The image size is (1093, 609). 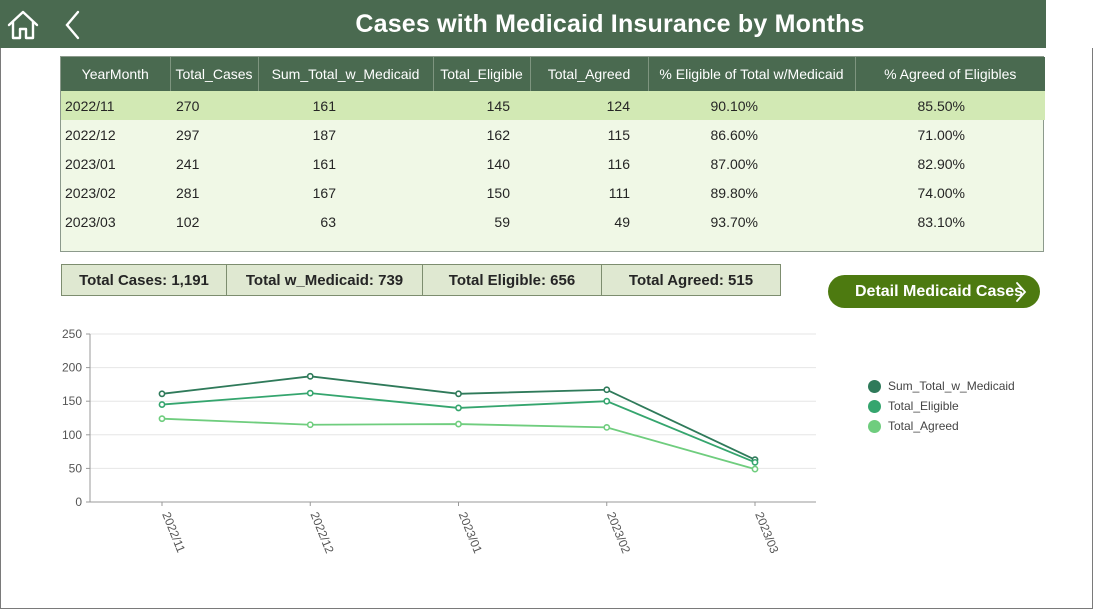 I want to click on x-tick-label: 2023/03, so click(x=766, y=533).